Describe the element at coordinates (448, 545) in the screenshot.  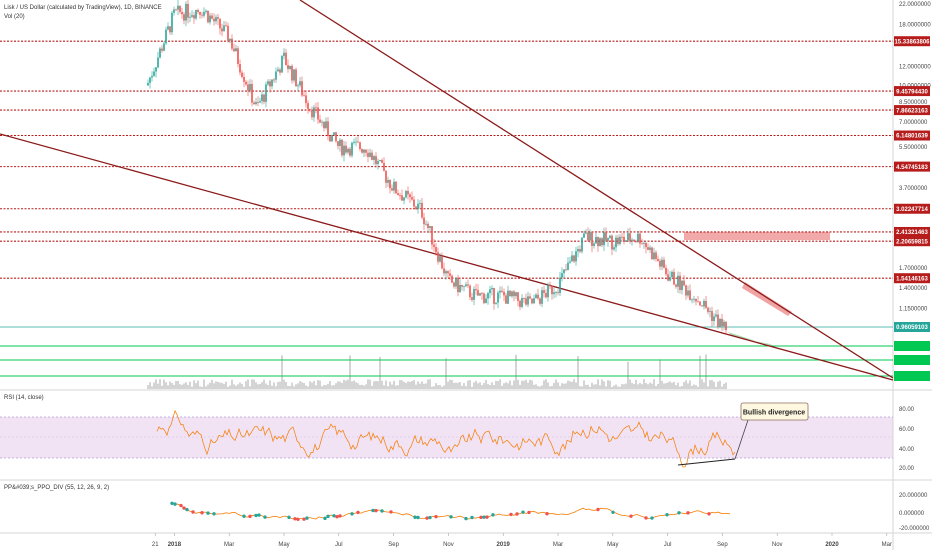
I see `time-axis-label: Nov` at that location.